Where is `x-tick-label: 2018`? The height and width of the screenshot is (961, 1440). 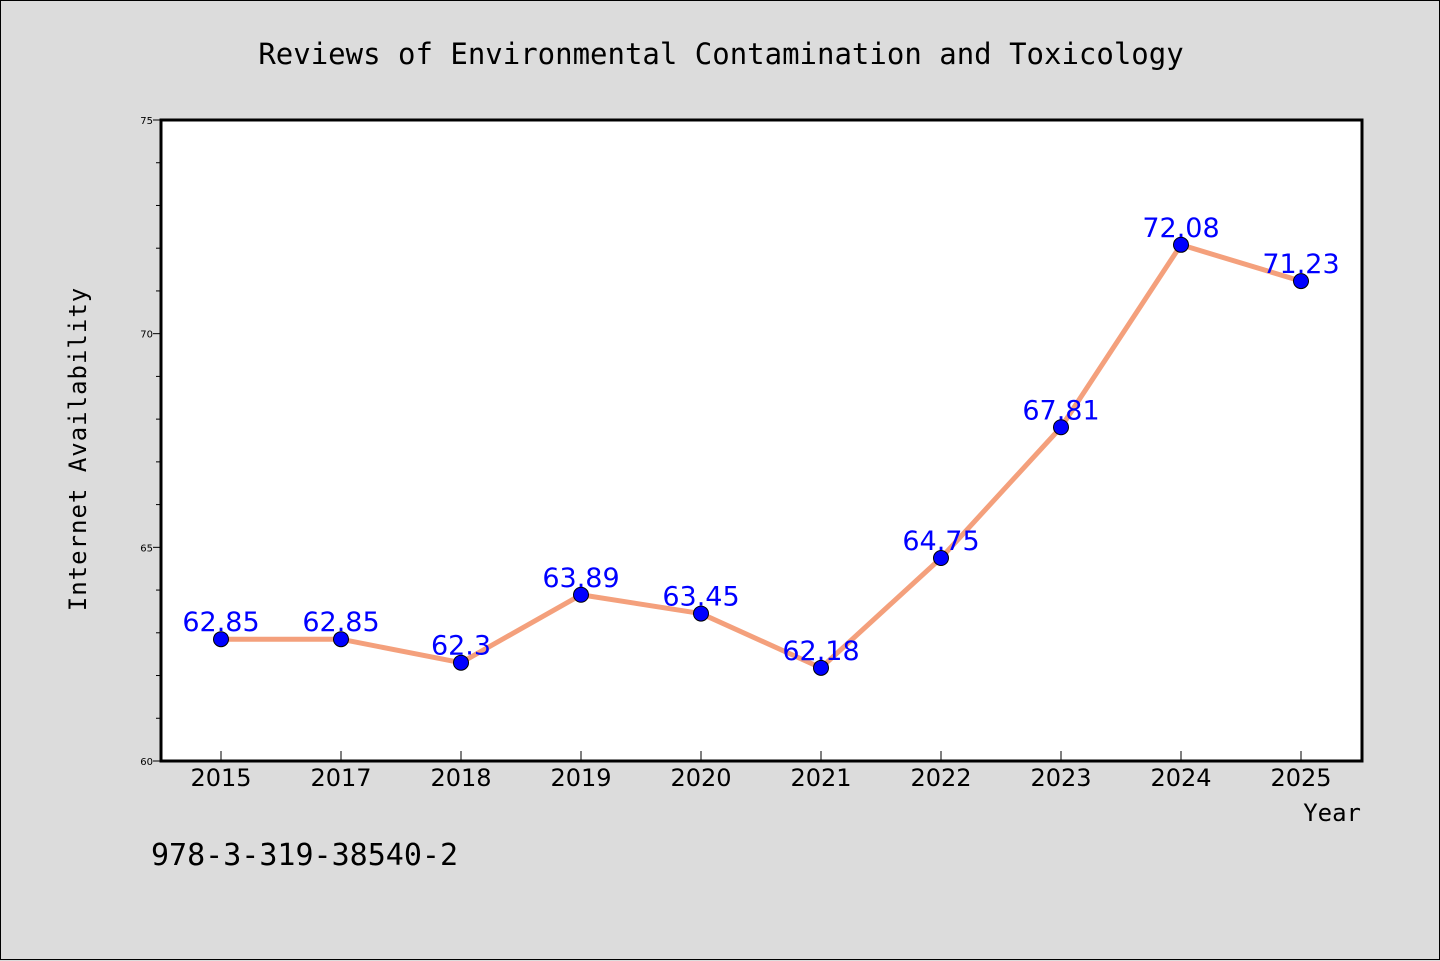
x-tick-label: 2018 is located at coordinates (460, 778).